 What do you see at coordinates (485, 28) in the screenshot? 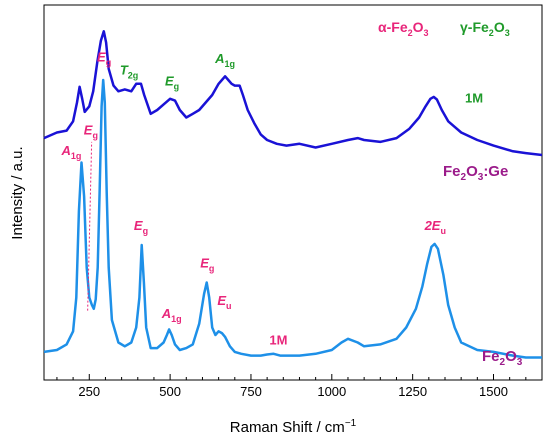
I see `legend-gamma-fe2o3: γ-Fe2O3` at bounding box center [485, 28].